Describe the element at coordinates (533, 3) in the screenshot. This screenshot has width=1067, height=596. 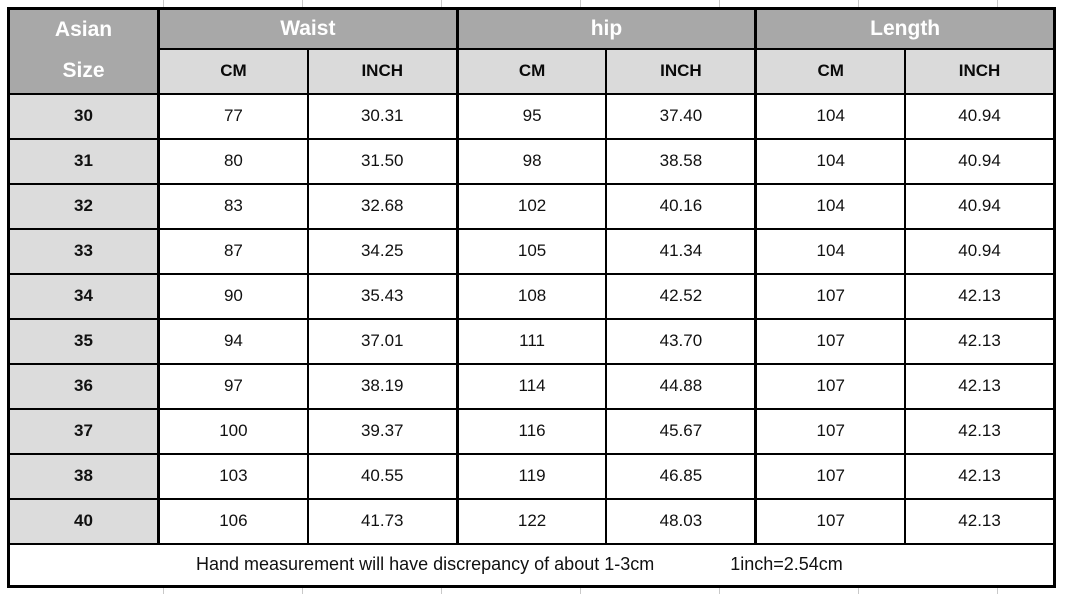
I see `spreadsheet-gridlines-top` at that location.